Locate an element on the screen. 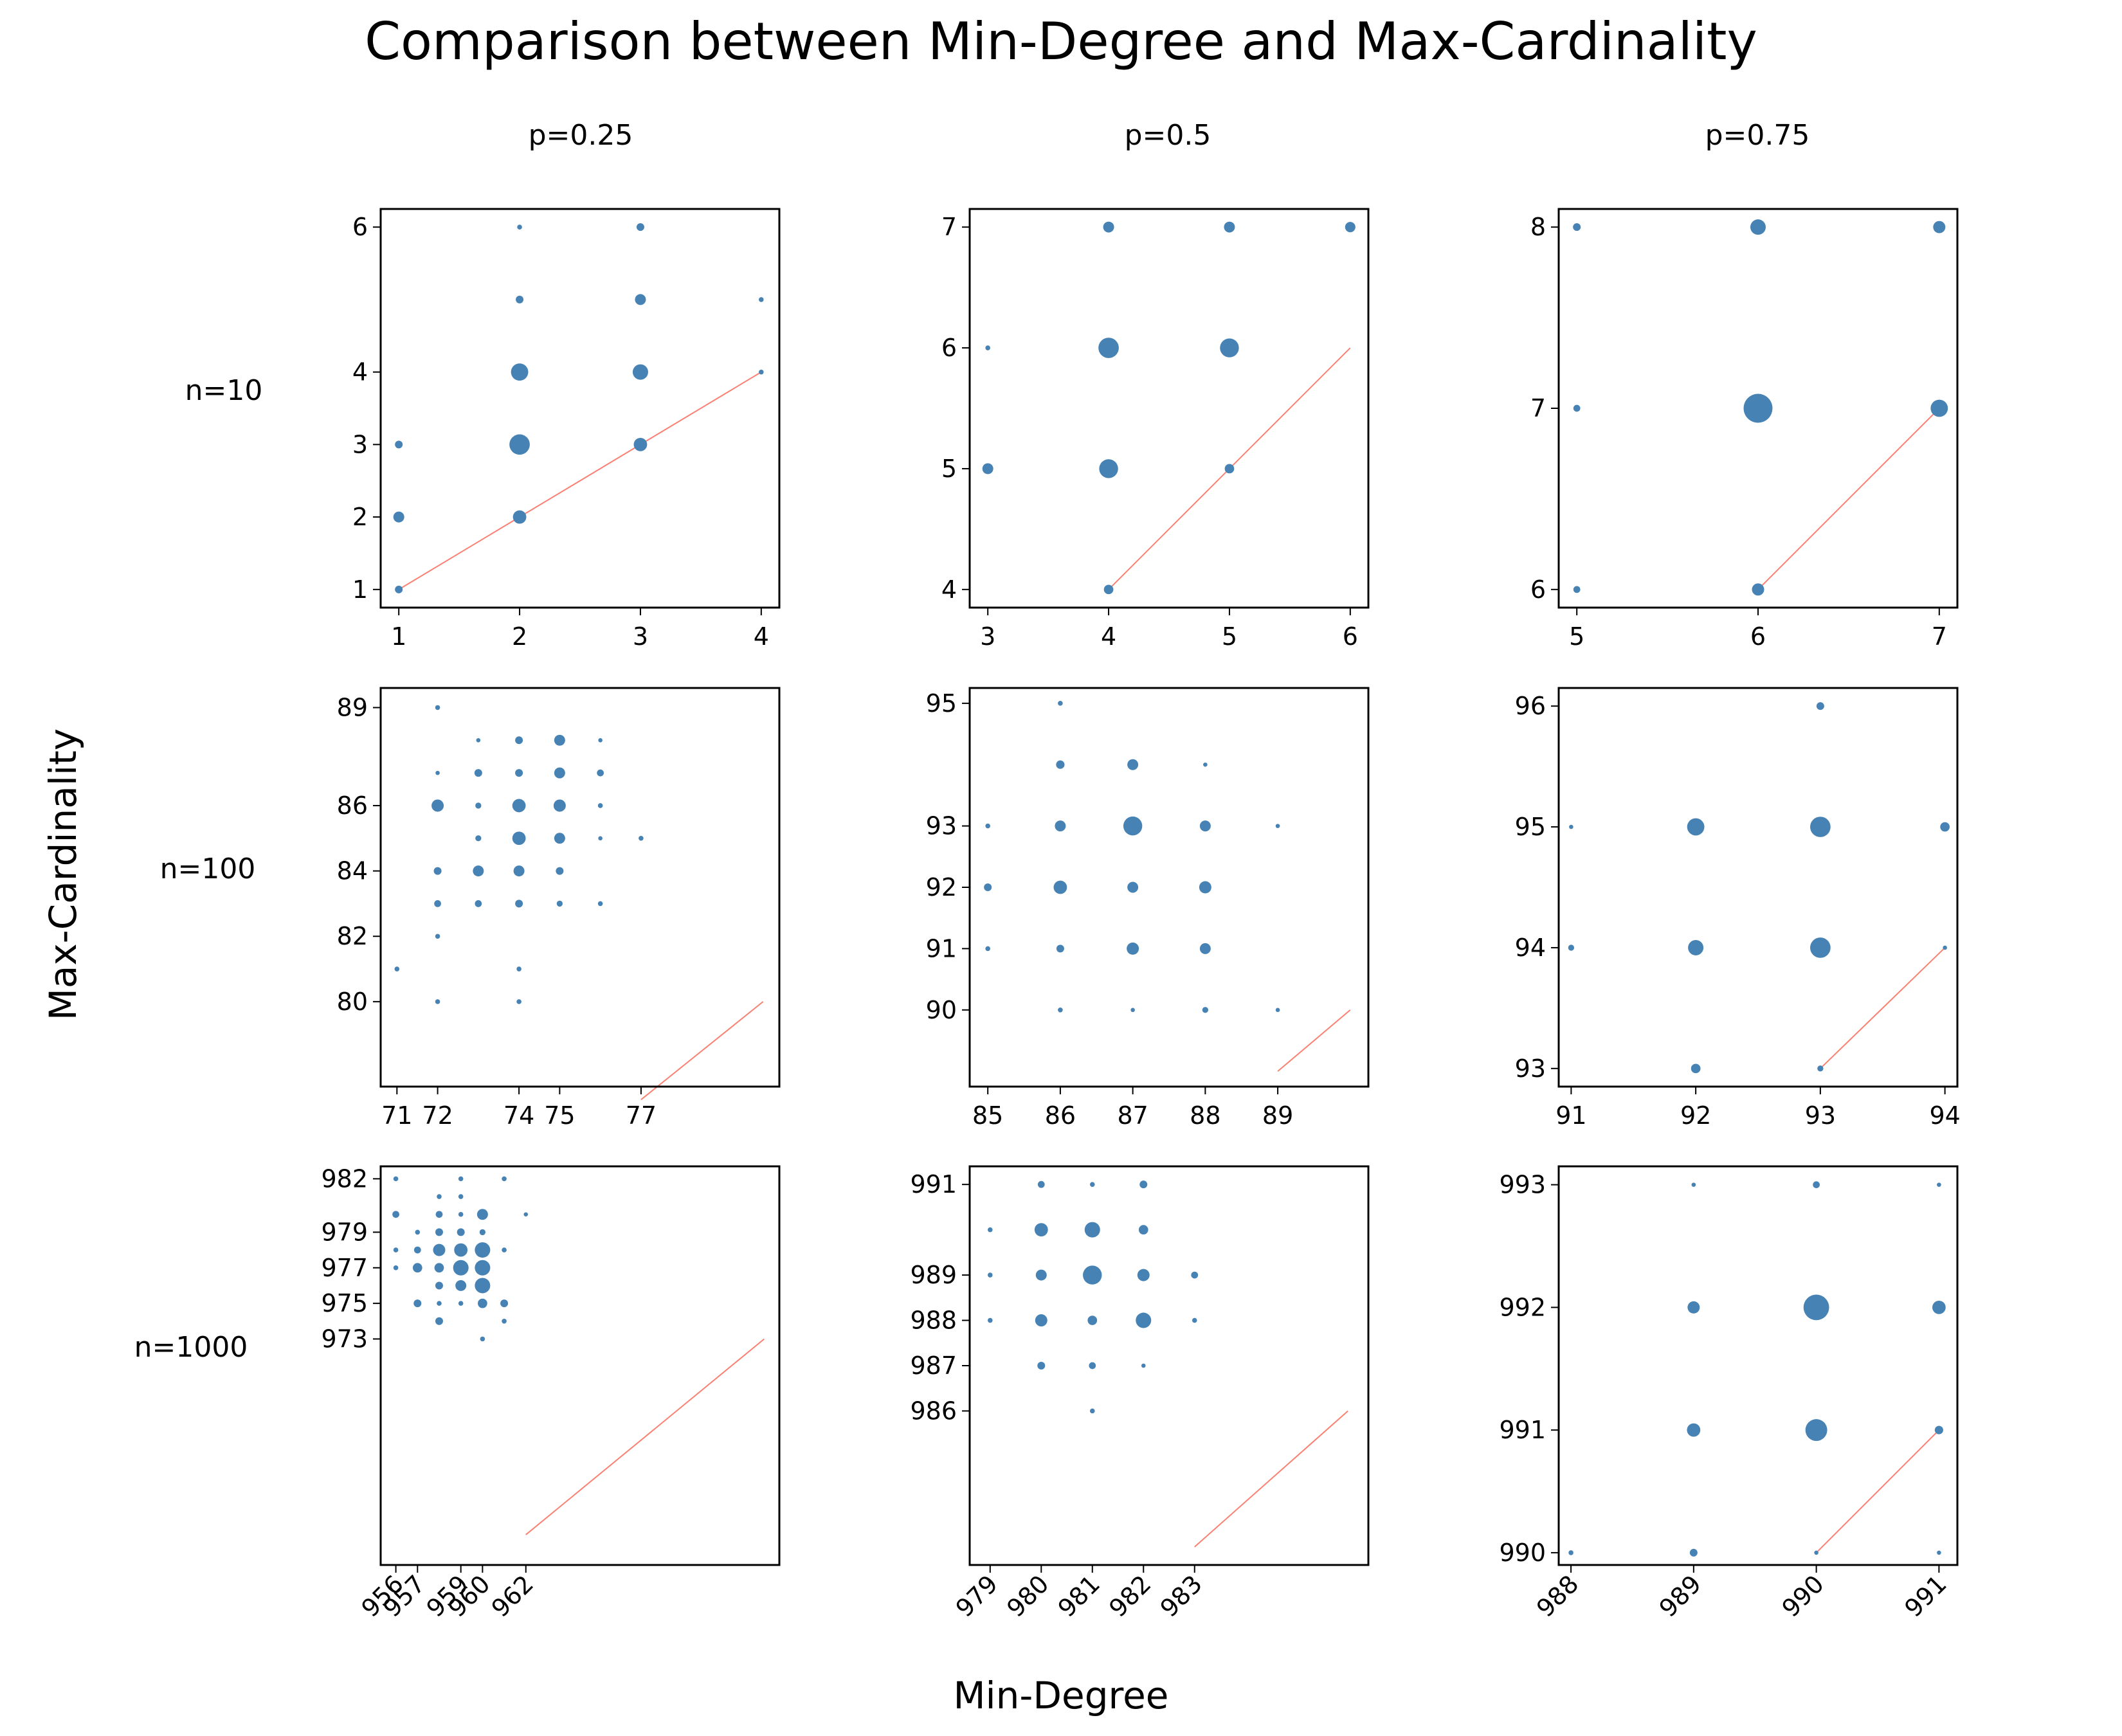 The height and width of the screenshot is (1736, 2122). x-tick-label: 3 is located at coordinates (640, 636).